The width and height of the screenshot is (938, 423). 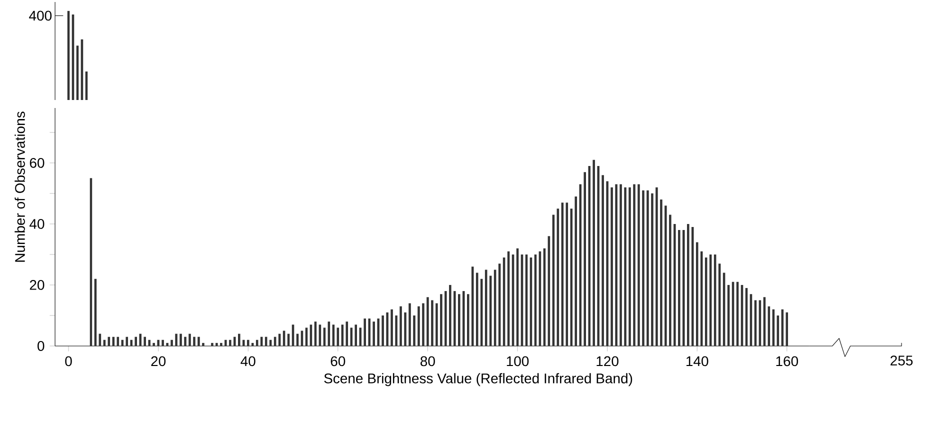 What do you see at coordinates (901, 361) in the screenshot?
I see `text: 255` at bounding box center [901, 361].